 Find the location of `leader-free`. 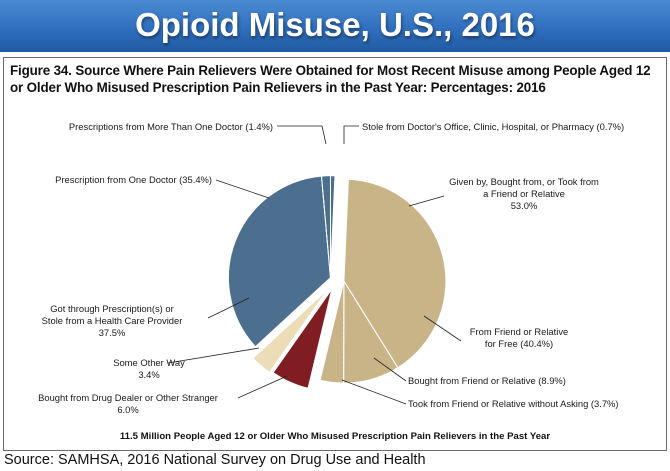

leader-free is located at coordinates (442, 328).